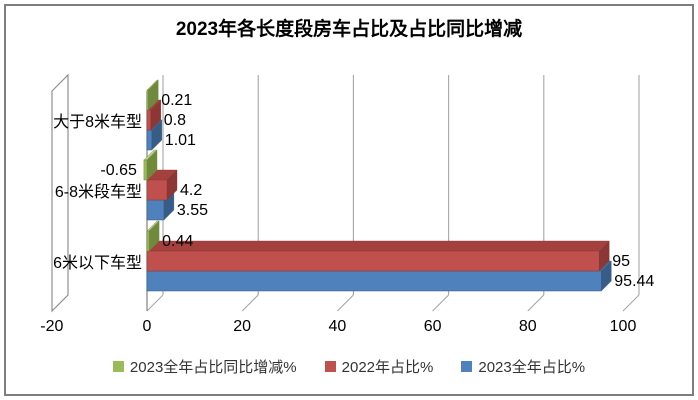 The width and height of the screenshot is (698, 400). I want to click on legend-item: 2022年占比%, so click(379, 366).